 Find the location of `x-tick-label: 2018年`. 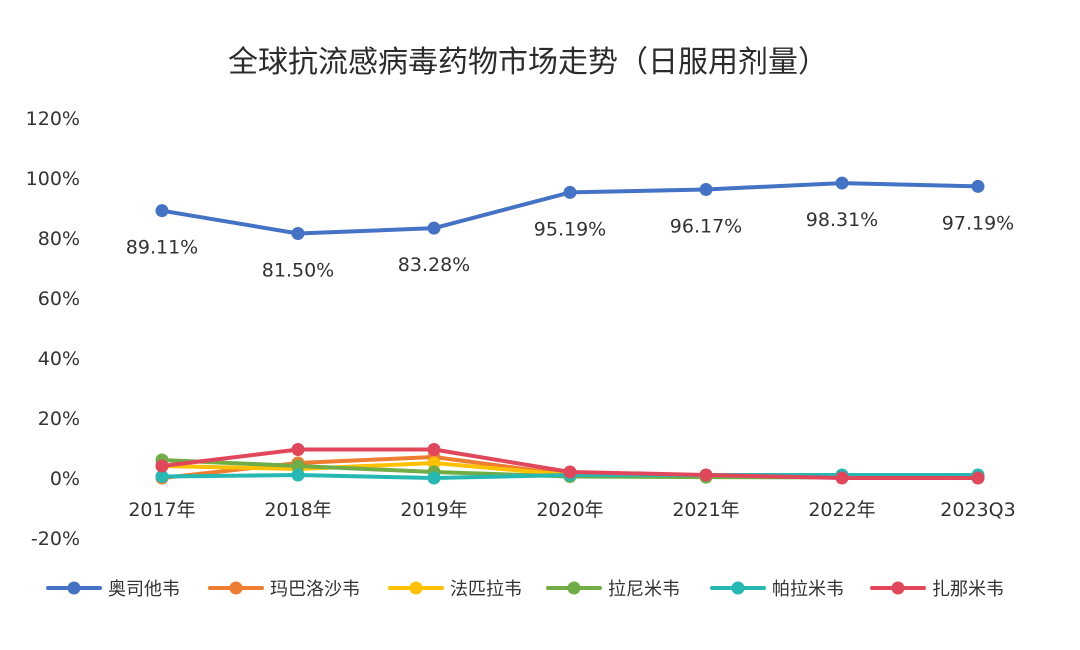

x-tick-label: 2018年 is located at coordinates (297, 510).